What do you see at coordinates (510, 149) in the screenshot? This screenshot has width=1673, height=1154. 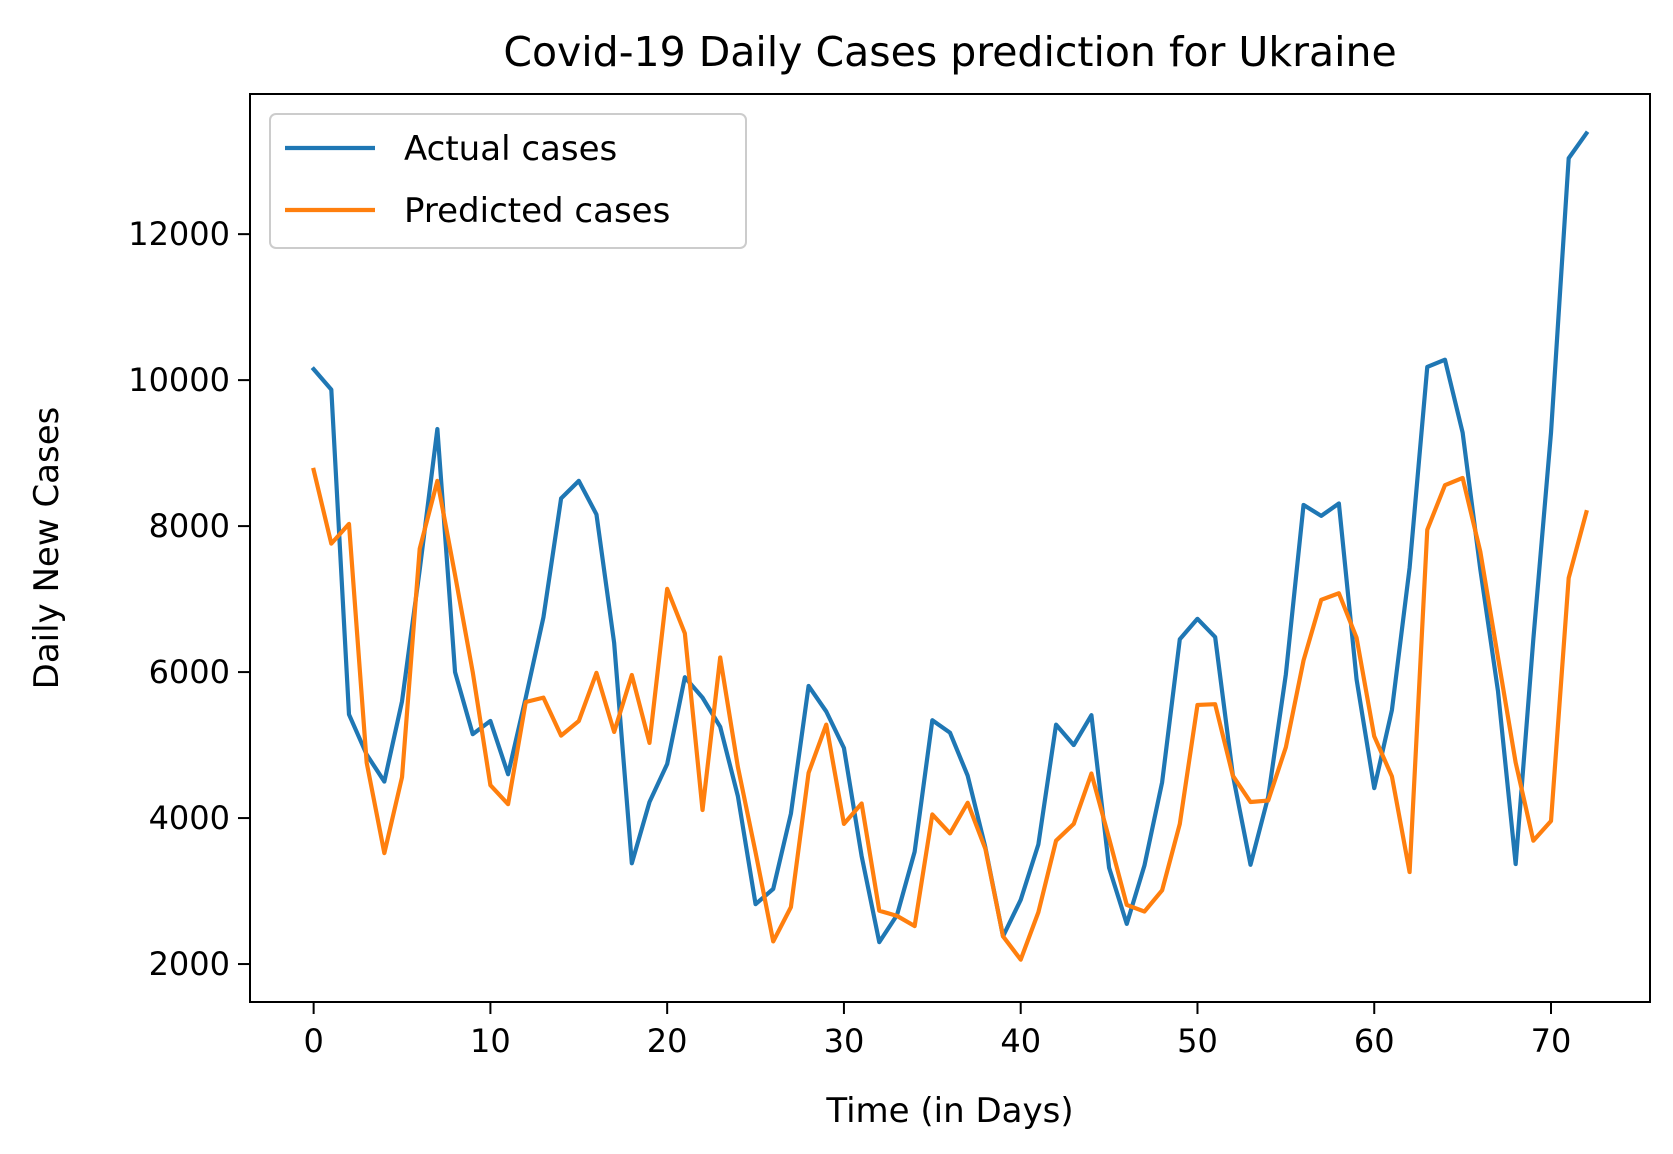 I see `legend-label-actual: Actual cases` at bounding box center [510, 149].